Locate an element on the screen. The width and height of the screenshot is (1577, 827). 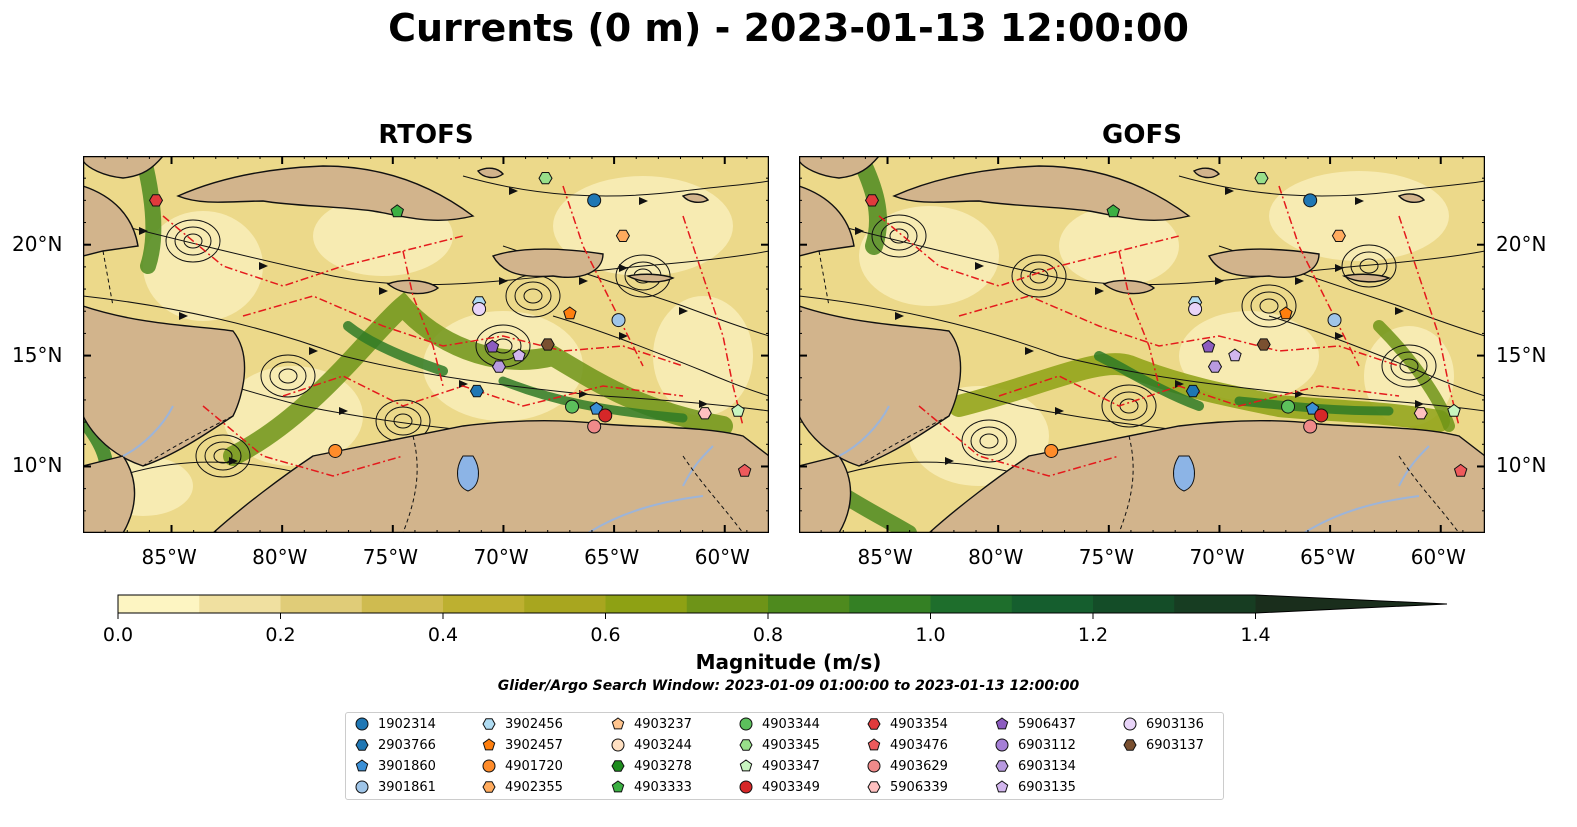
legend-item-4903333: 4903333 is located at coordinates (651, 787).